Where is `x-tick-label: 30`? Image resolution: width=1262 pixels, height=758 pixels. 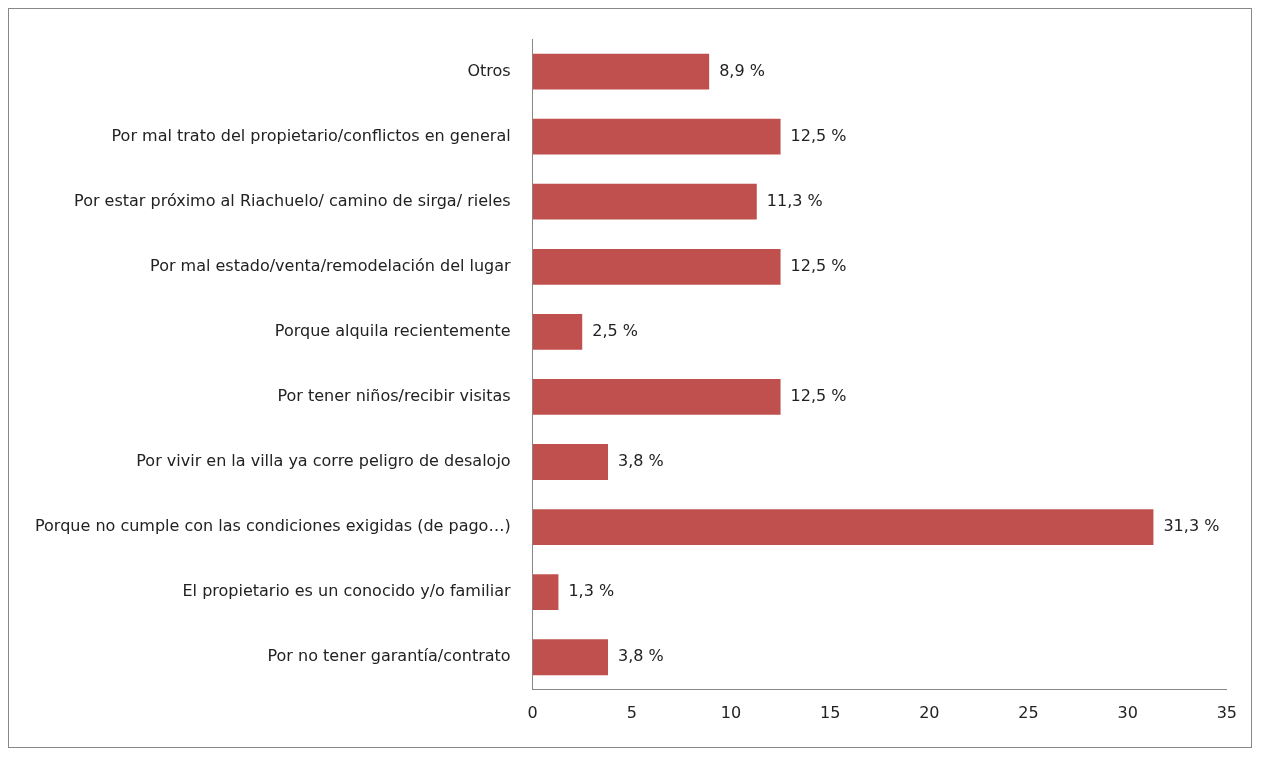 x-tick-label: 30 is located at coordinates (1127, 712).